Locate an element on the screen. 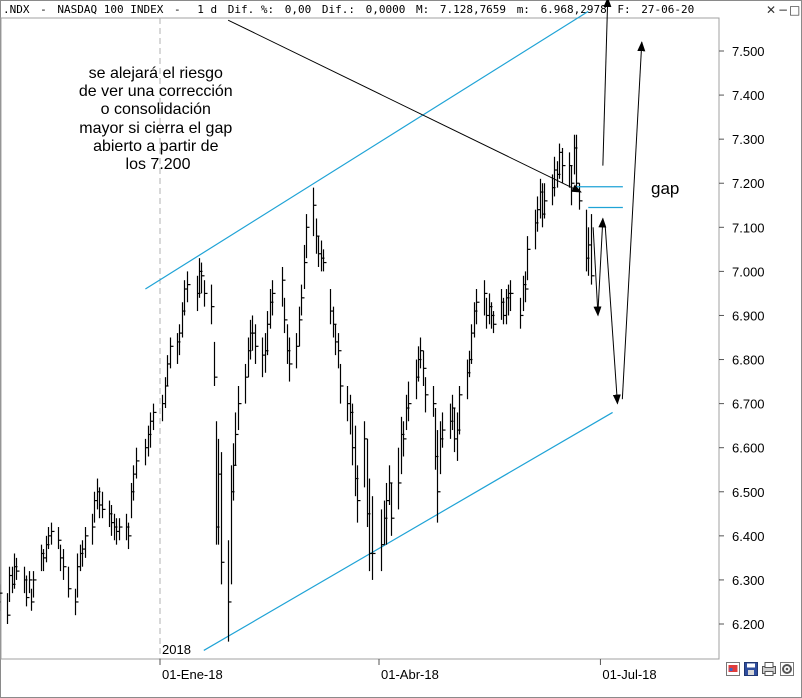 This screenshot has height=698, width=802. close-icon: ✕ is located at coordinates (771, 10).